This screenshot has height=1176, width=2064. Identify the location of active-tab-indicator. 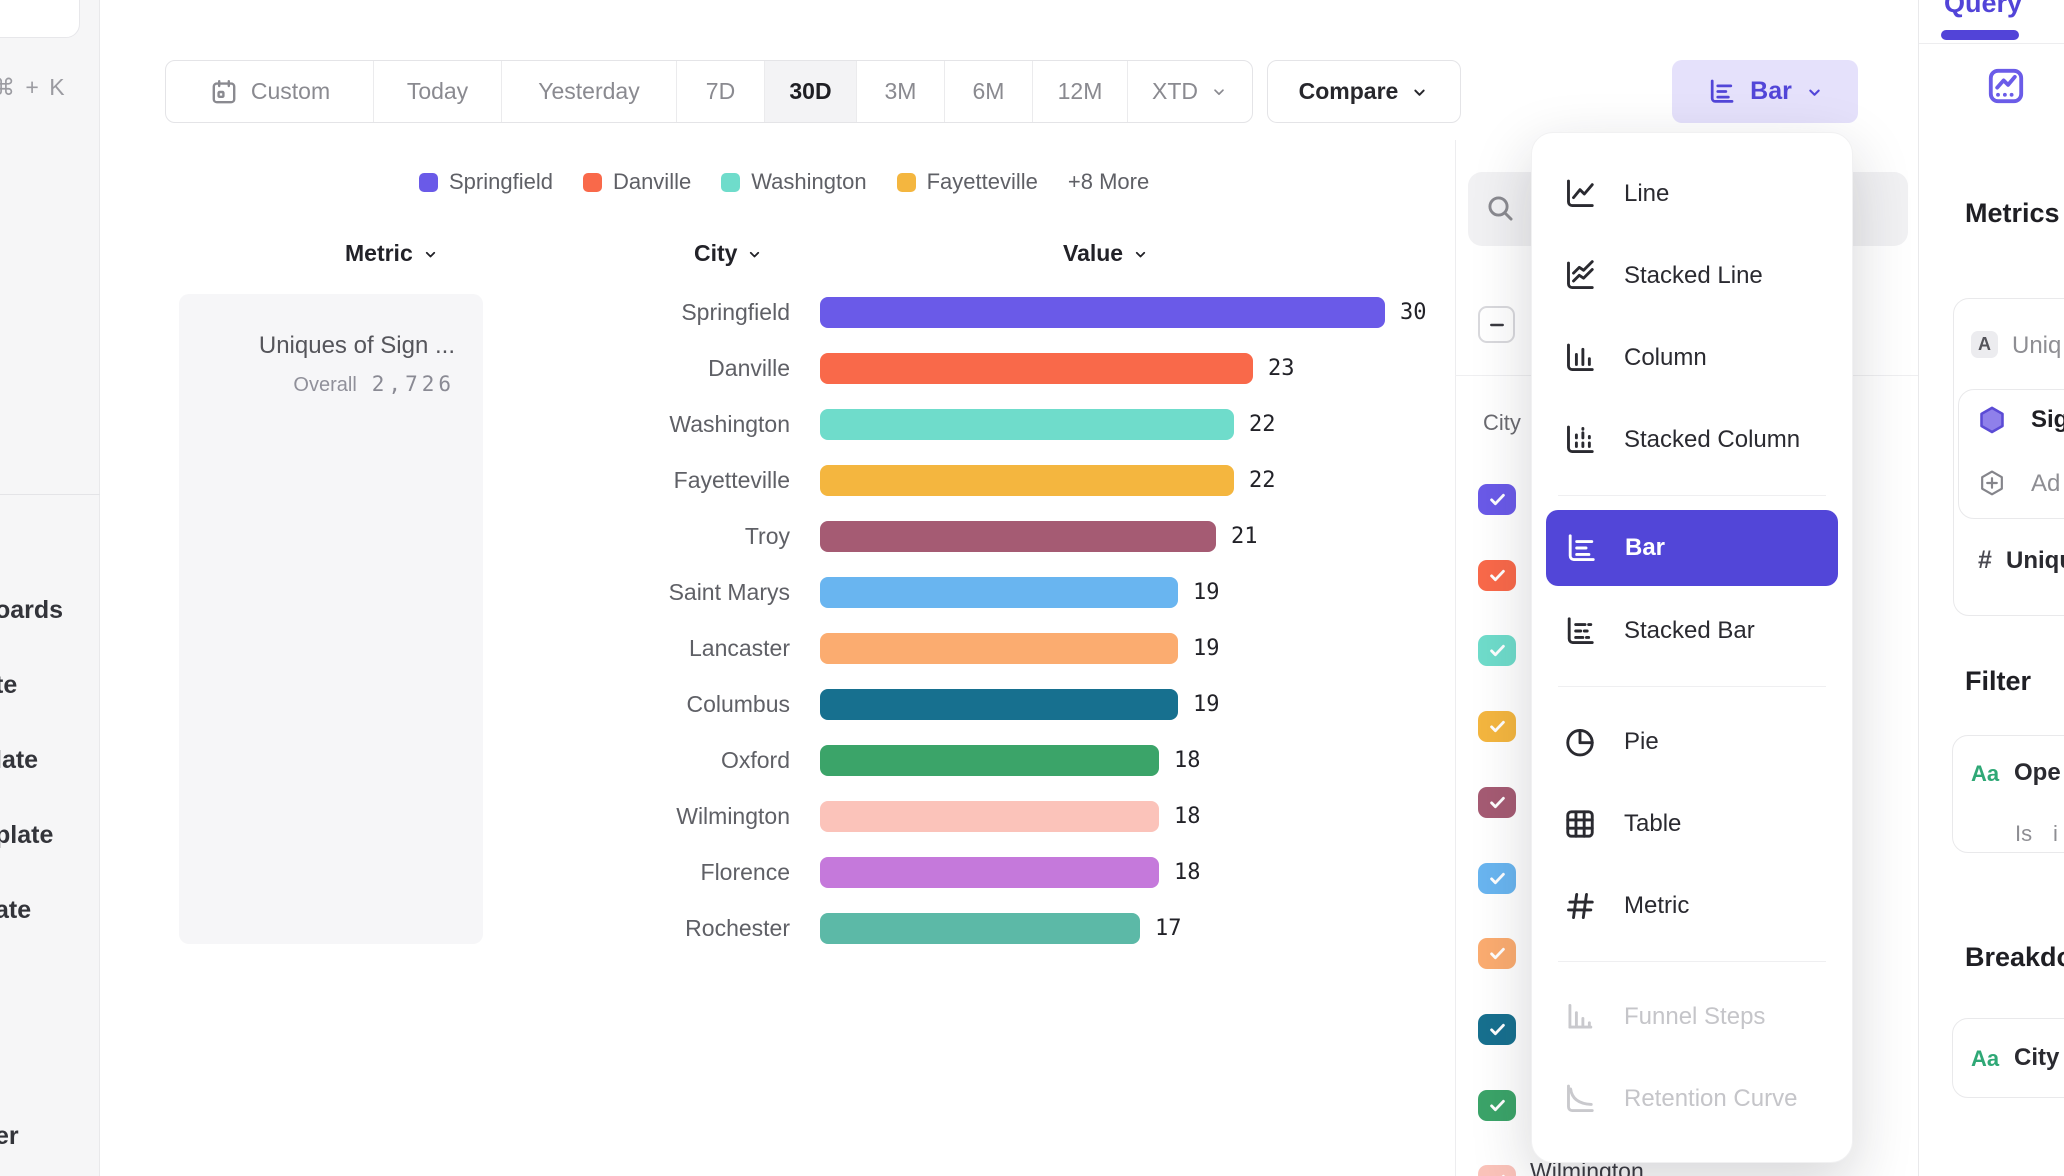
(1980, 35).